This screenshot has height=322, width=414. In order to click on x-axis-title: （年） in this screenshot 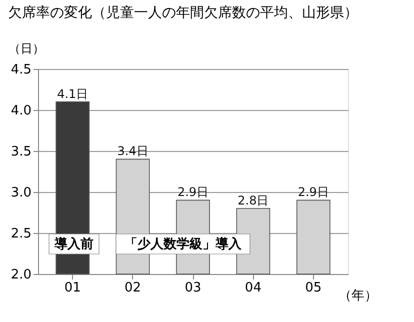, I will do `click(358, 296)`.